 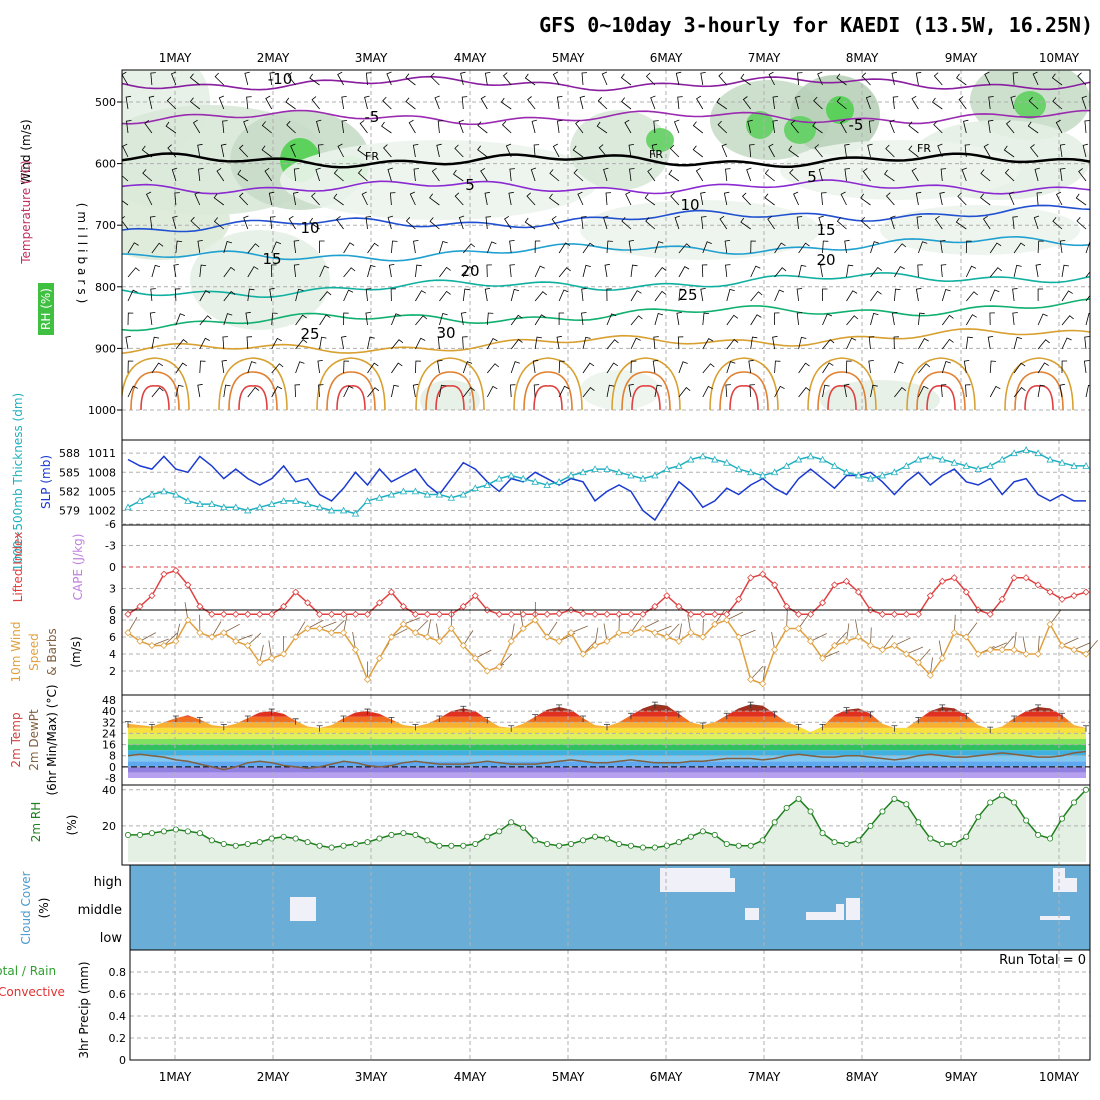 I want to click on temp-tick-label: 24, so click(x=109, y=733).